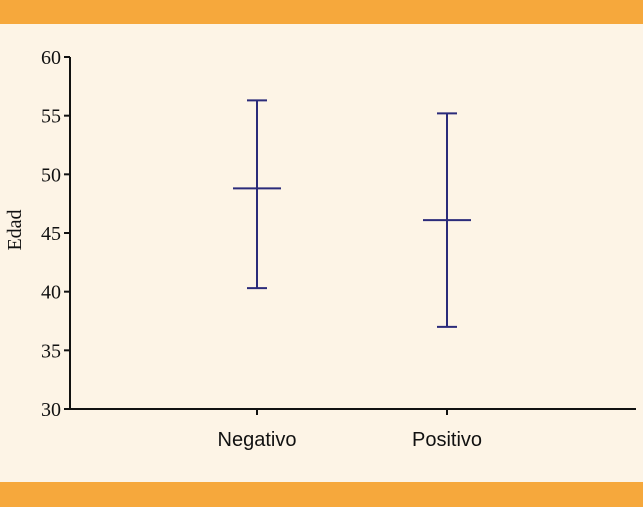  I want to click on errorbar-positivo, so click(447, 220).